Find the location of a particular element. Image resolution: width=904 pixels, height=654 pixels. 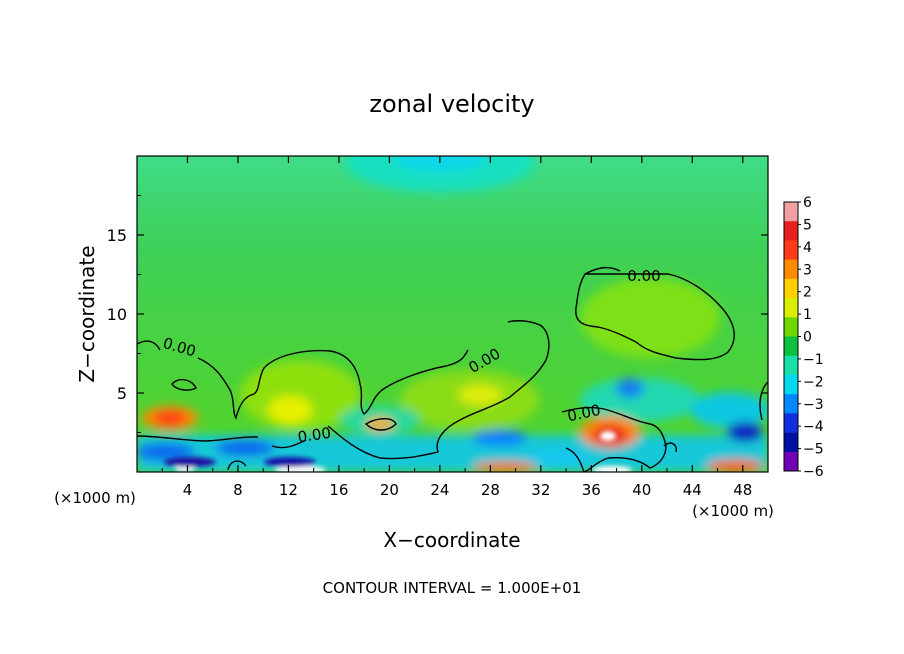

x-unit-right: (×1000 m) is located at coordinates (733, 511).